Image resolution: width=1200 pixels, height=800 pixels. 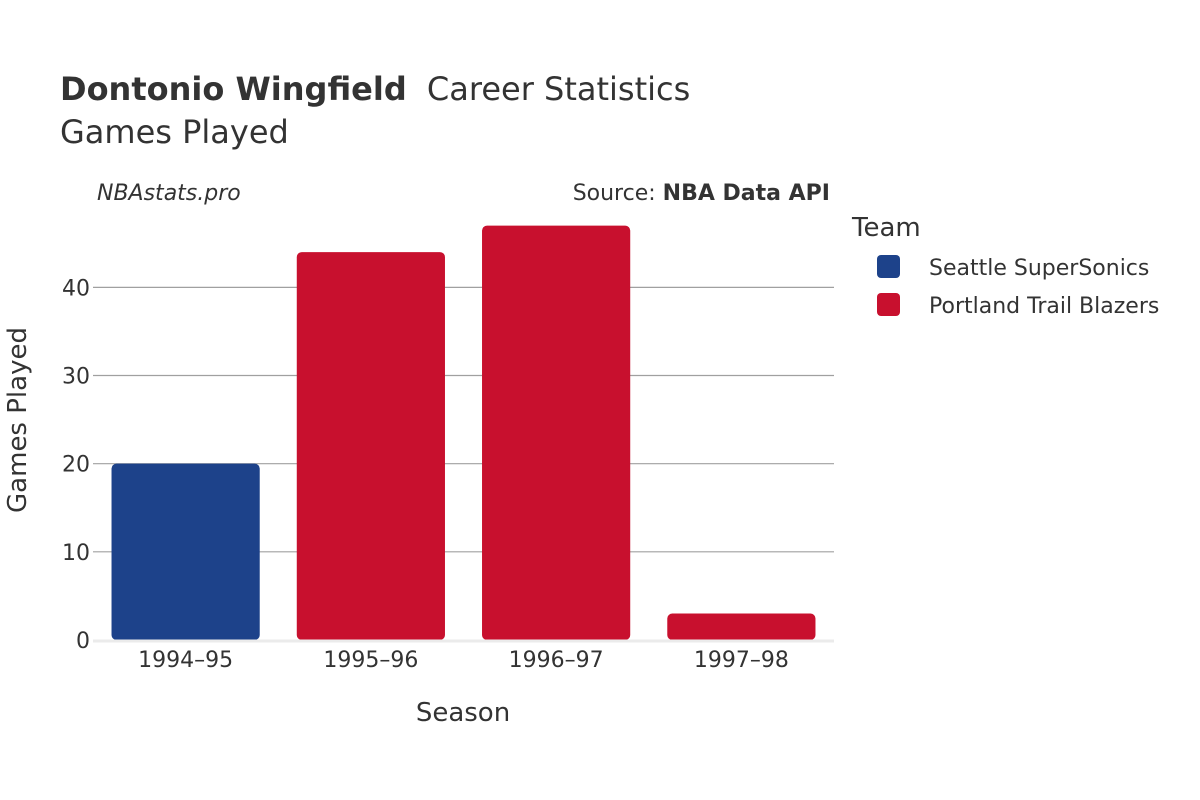 I want to click on y-tick-label: 20, so click(x=76, y=465).